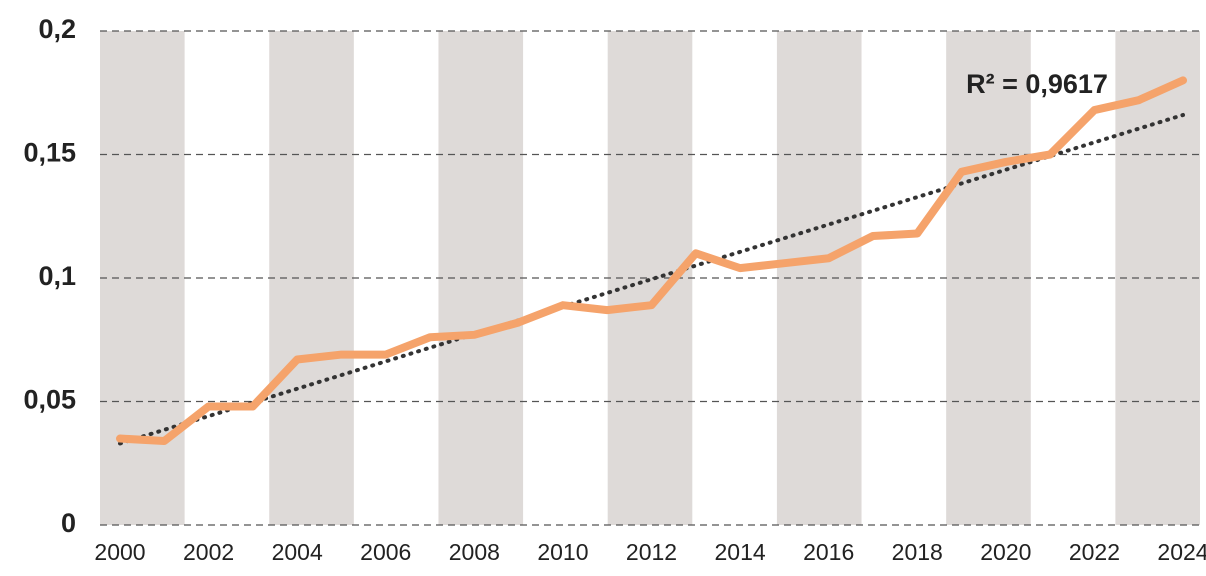 This screenshot has height=576, width=1206. I want to click on x-tick-label: 2010, so click(562, 552).